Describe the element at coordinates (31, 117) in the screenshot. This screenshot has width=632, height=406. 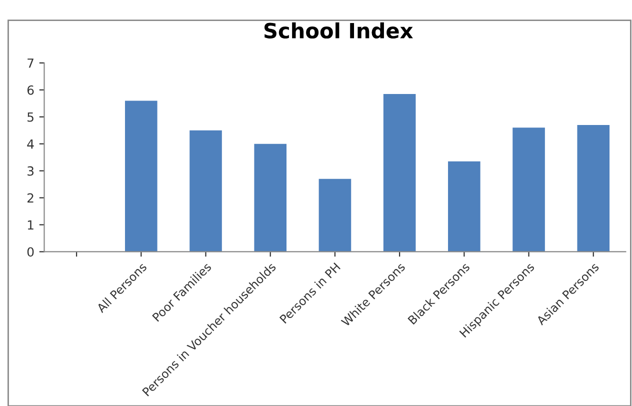
I see `y-tick-label: 5` at that location.